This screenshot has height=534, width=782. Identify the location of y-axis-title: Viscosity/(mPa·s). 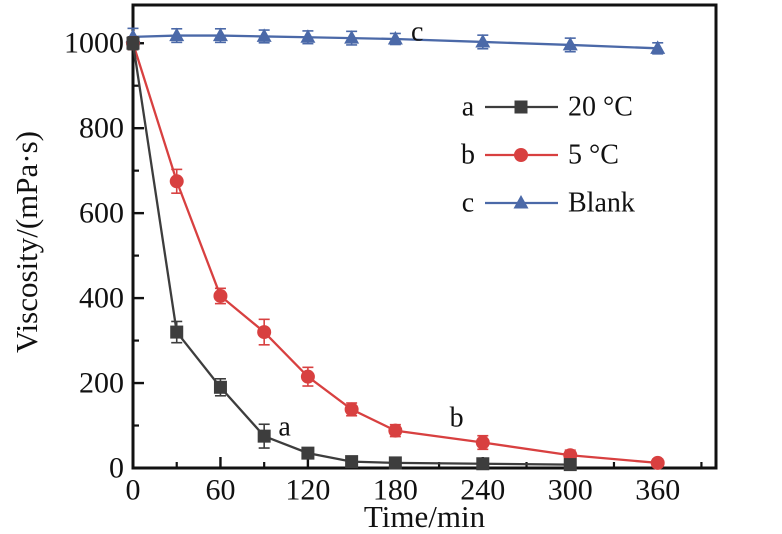
(26, 242).